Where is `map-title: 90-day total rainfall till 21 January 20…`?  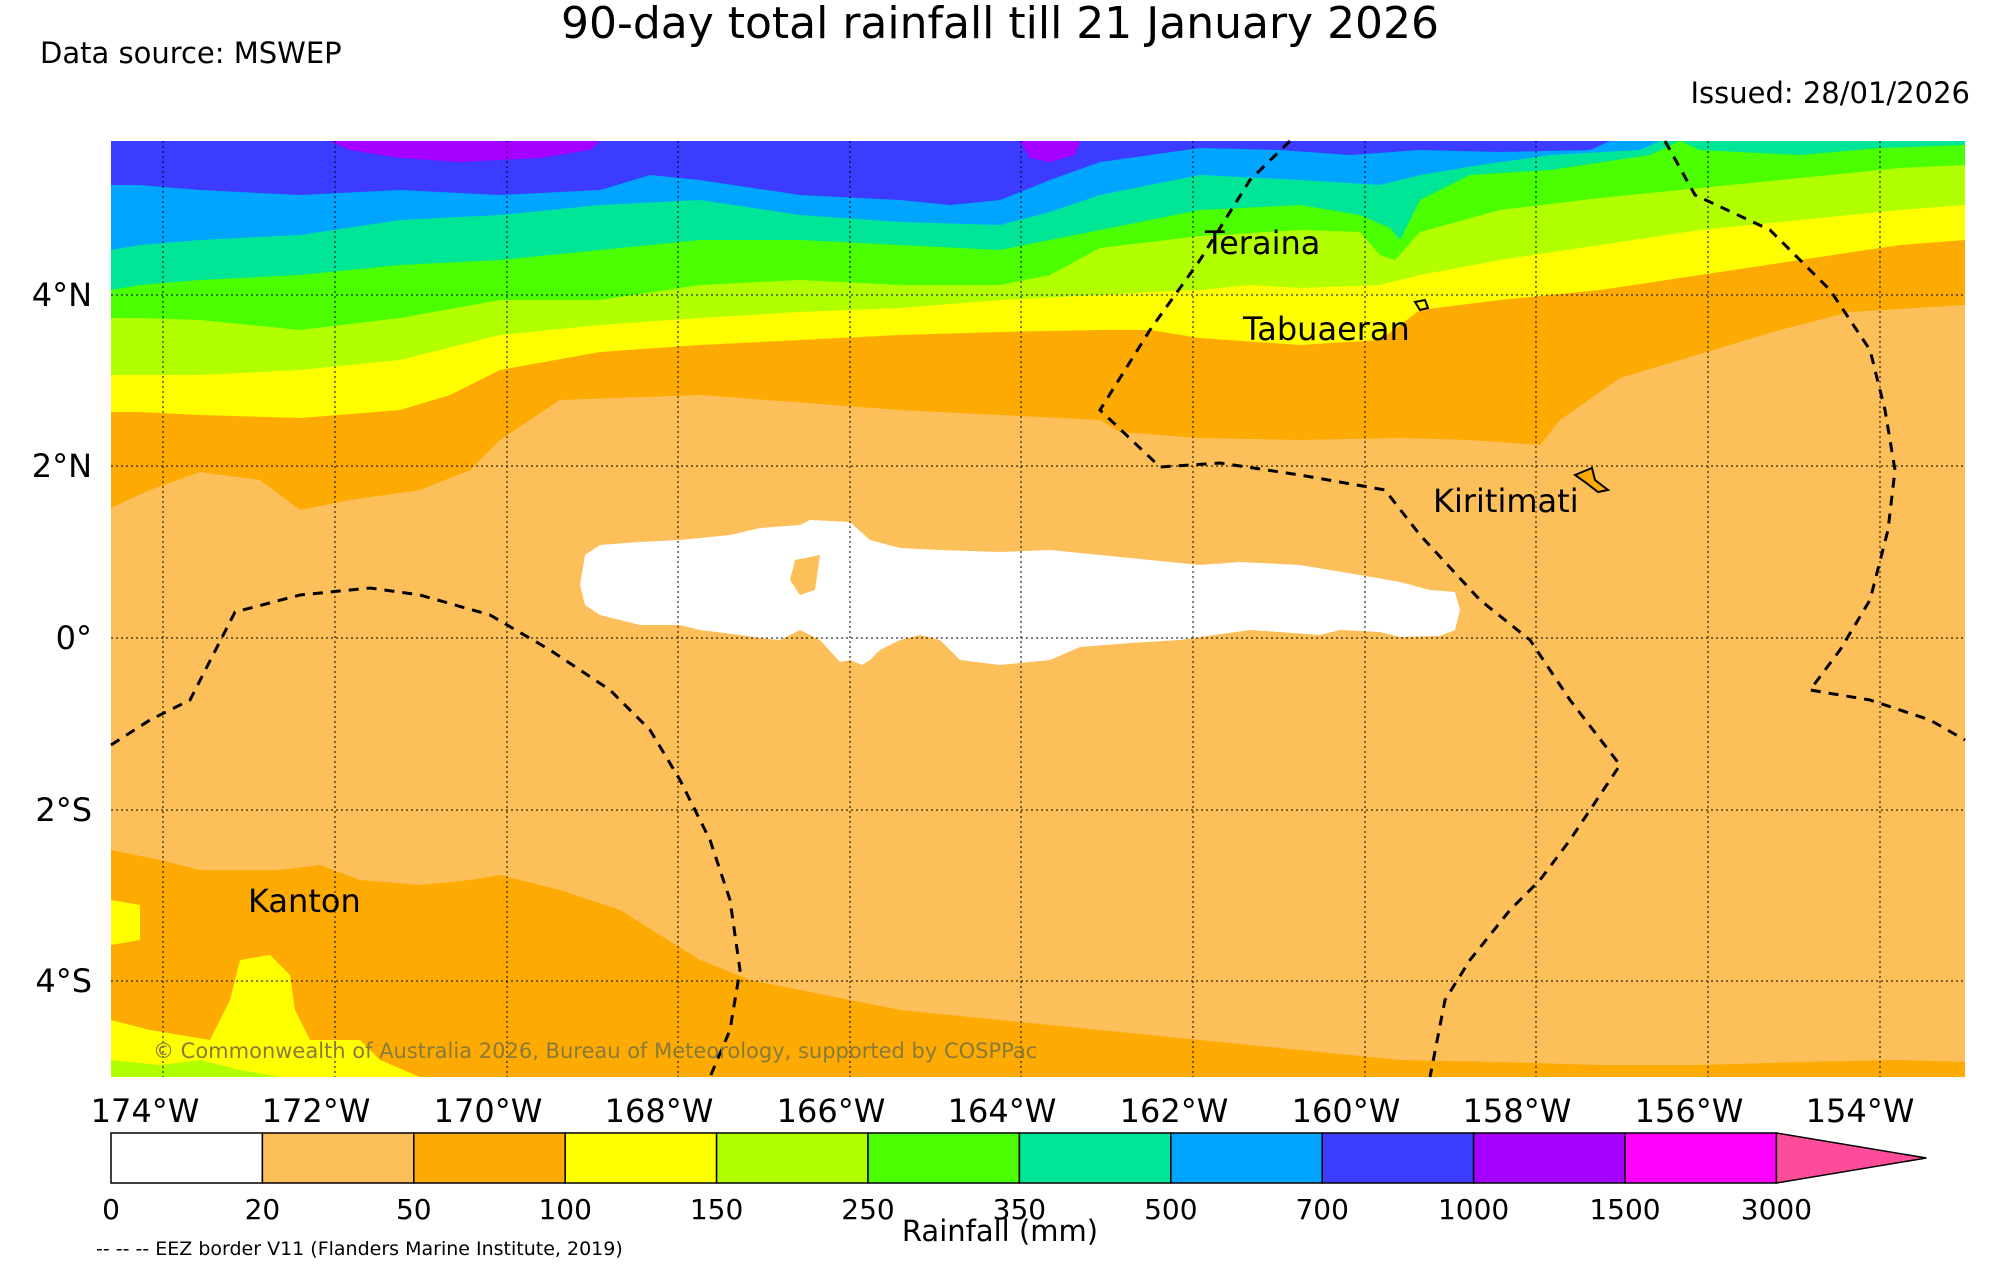 map-title: 90-day total rainfall till 21 January 20… is located at coordinates (1000, 24).